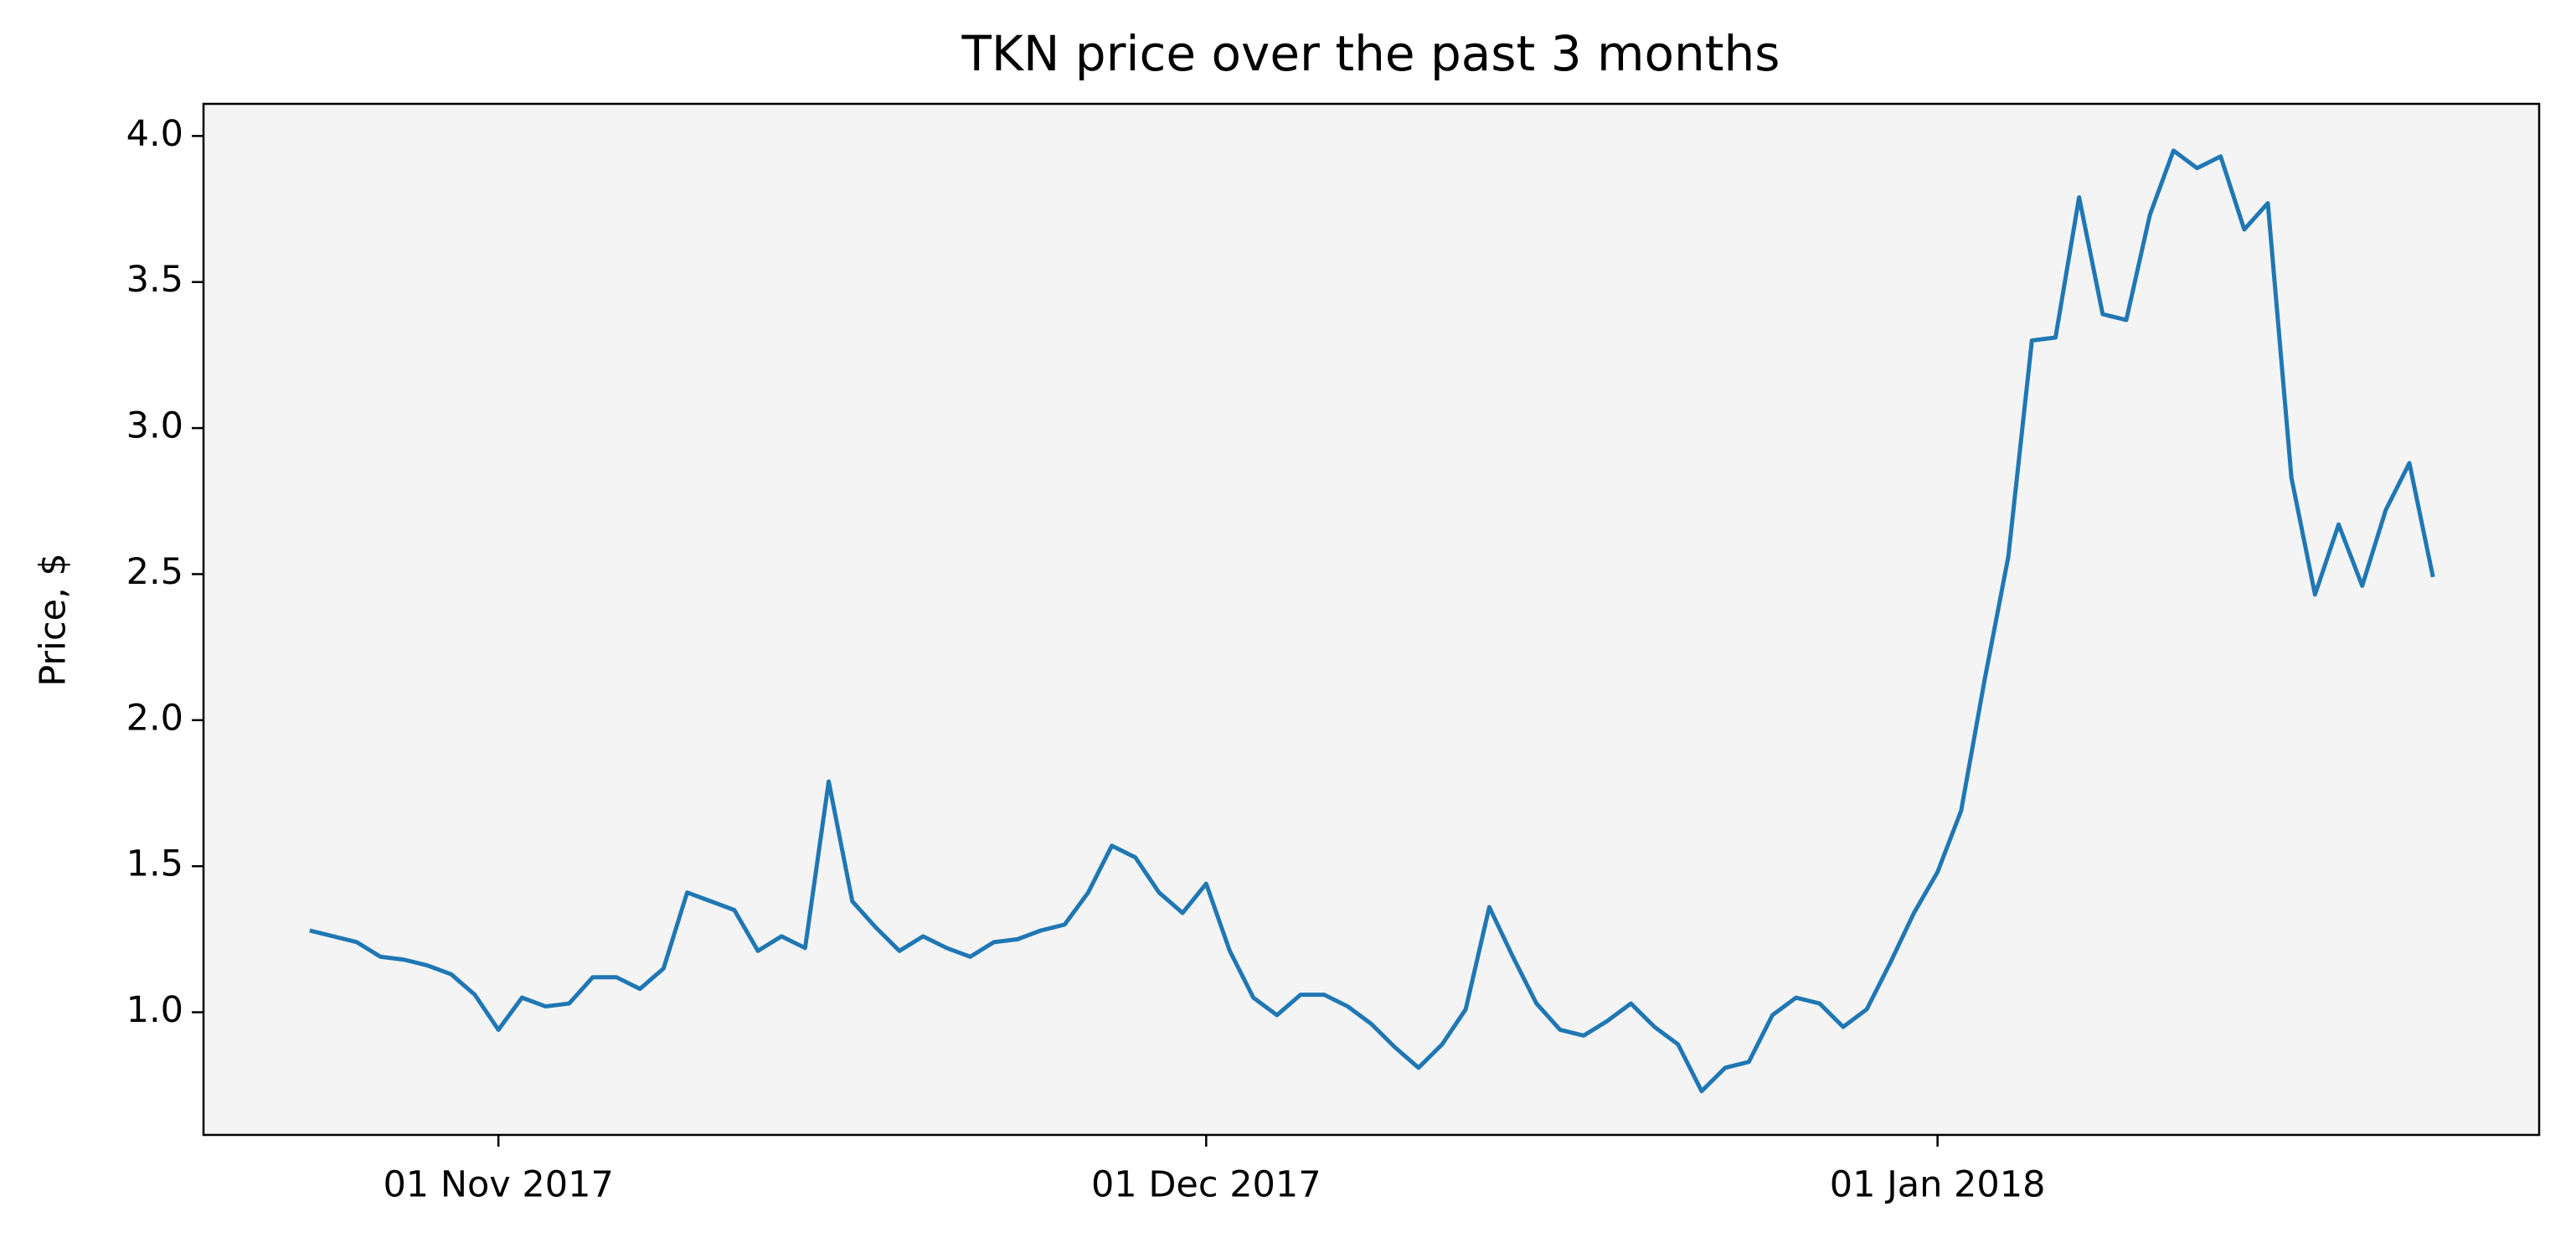 The width and height of the screenshot is (2576, 1248). I want to click on x-tick-label: 01 Dec 2017, so click(1206, 1185).